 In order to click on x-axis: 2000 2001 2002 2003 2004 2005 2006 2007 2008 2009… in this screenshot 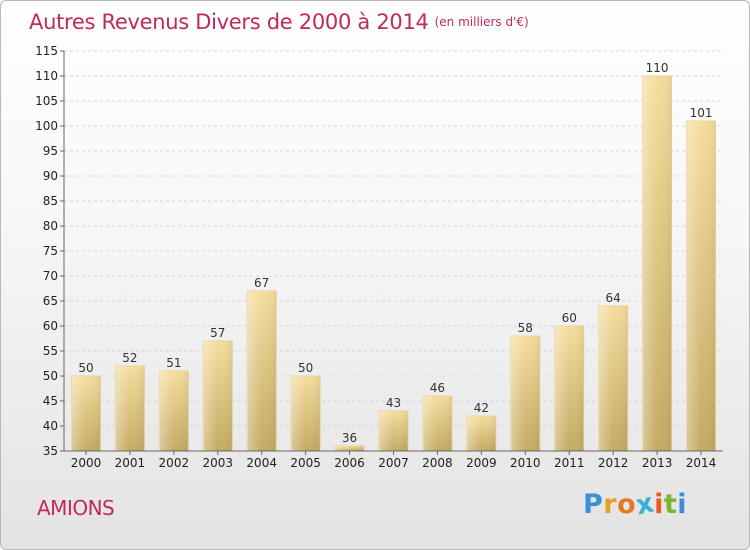, I will do `click(393, 460)`.